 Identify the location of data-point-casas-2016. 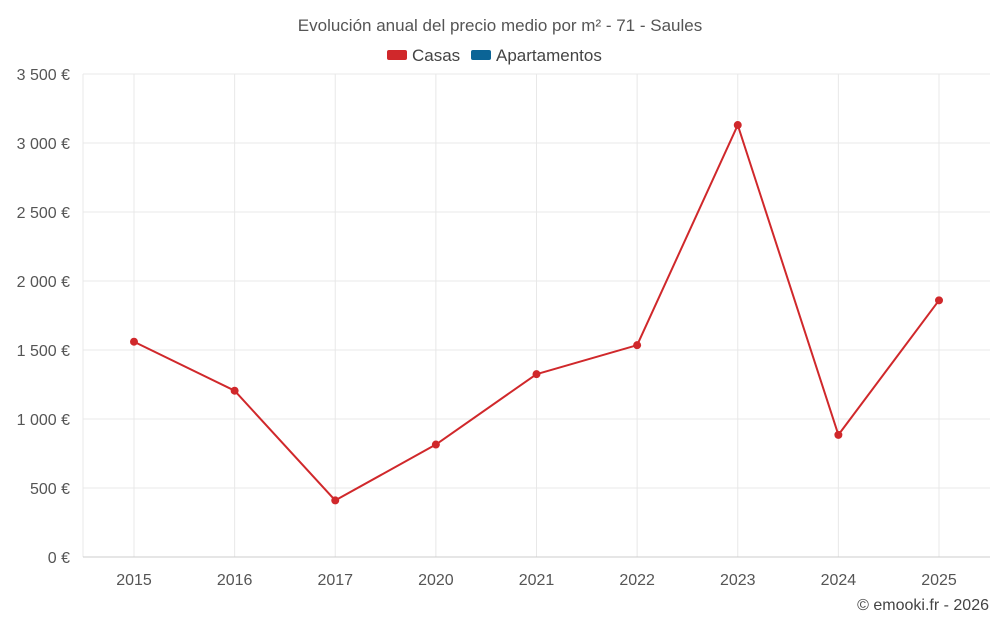
(234, 390).